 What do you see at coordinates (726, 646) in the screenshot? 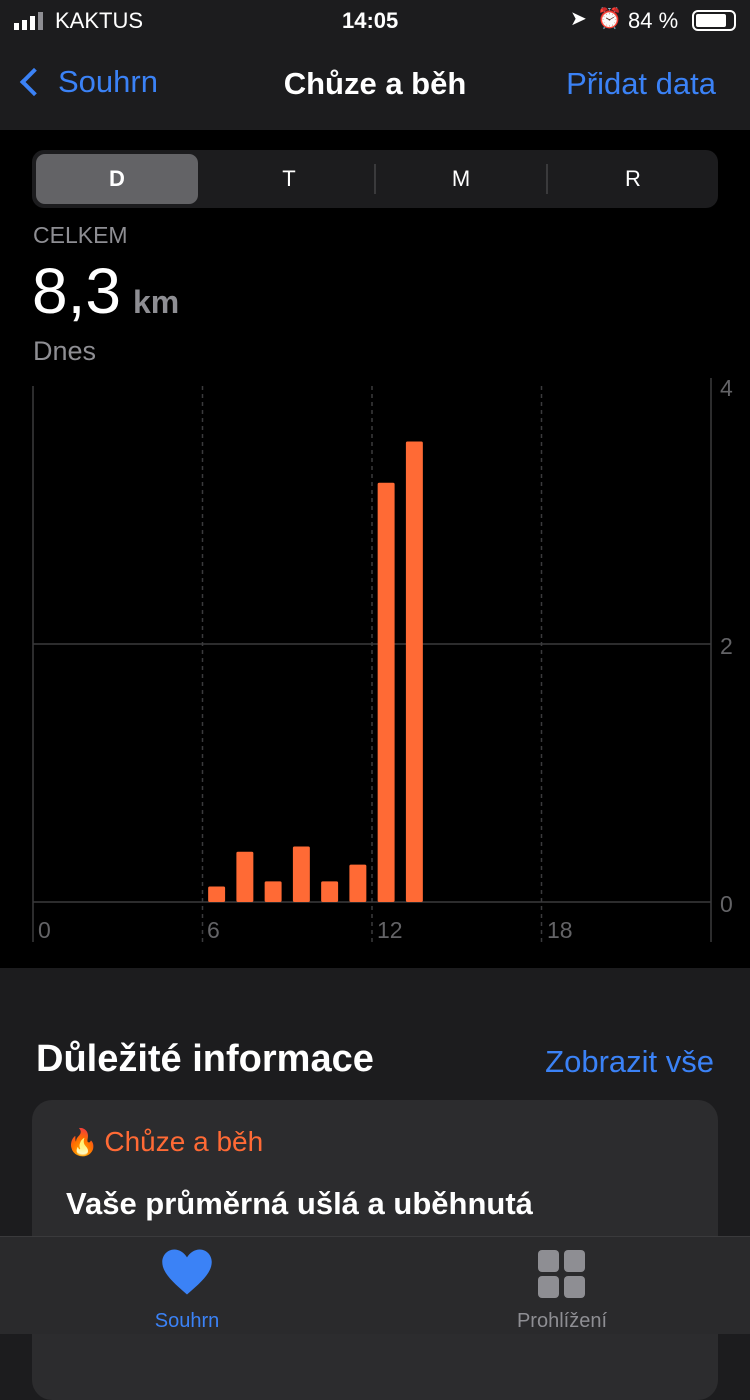
I see `y-tick-2: 2` at bounding box center [726, 646].